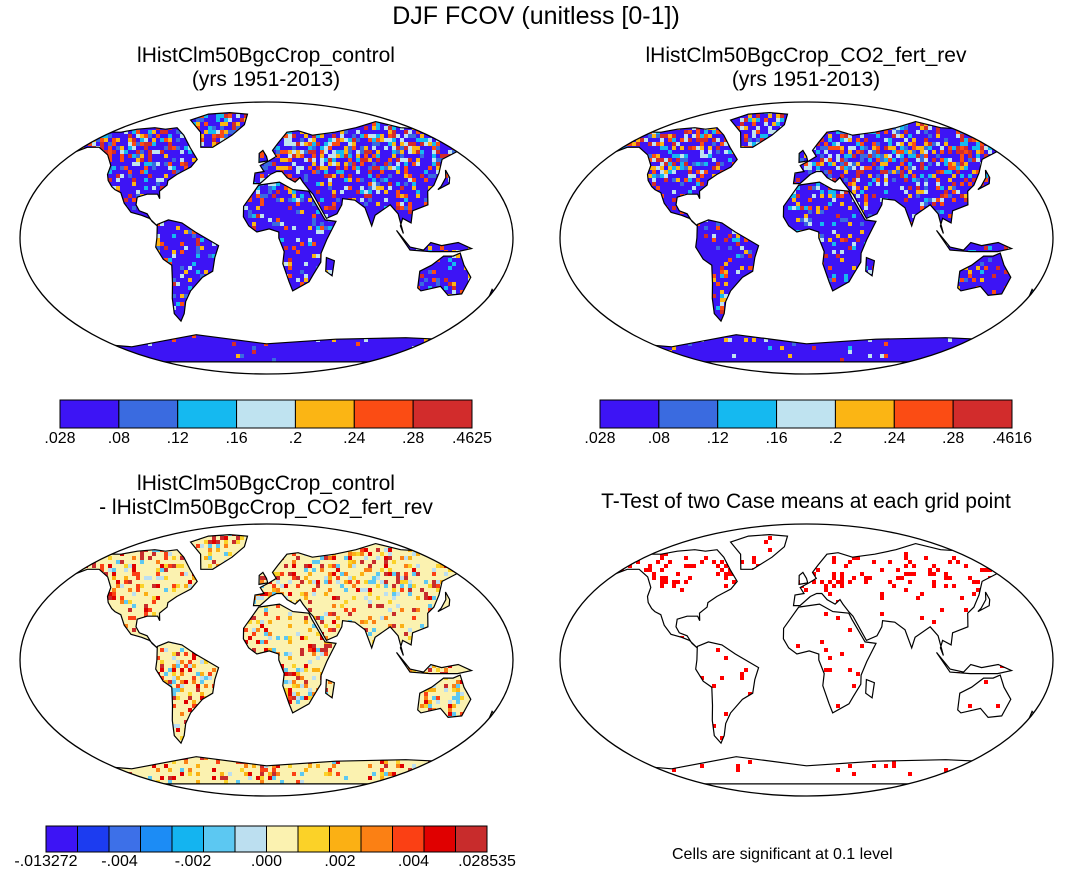  I want to click on colorbar-tick-label: .4616, so click(1012, 438).